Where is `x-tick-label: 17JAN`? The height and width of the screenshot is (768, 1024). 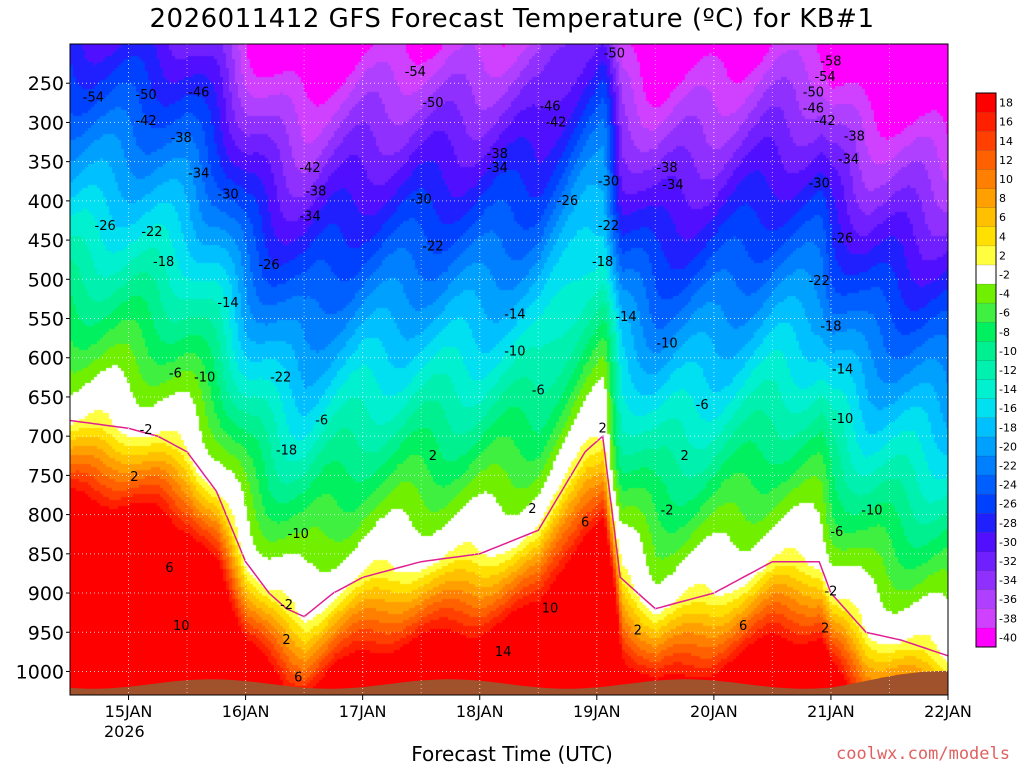
x-tick-label: 17JAN is located at coordinates (363, 711).